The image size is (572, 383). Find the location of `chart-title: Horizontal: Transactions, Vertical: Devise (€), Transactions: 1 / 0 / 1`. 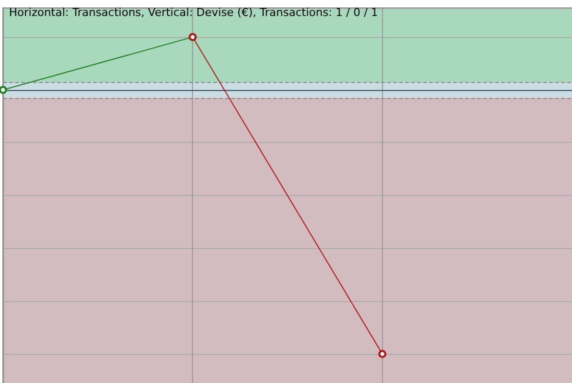

chart-title: Horizontal: Transactions, Vertical: Devise (€), Transactions: 1 / 0 / 1 is located at coordinates (193, 12).